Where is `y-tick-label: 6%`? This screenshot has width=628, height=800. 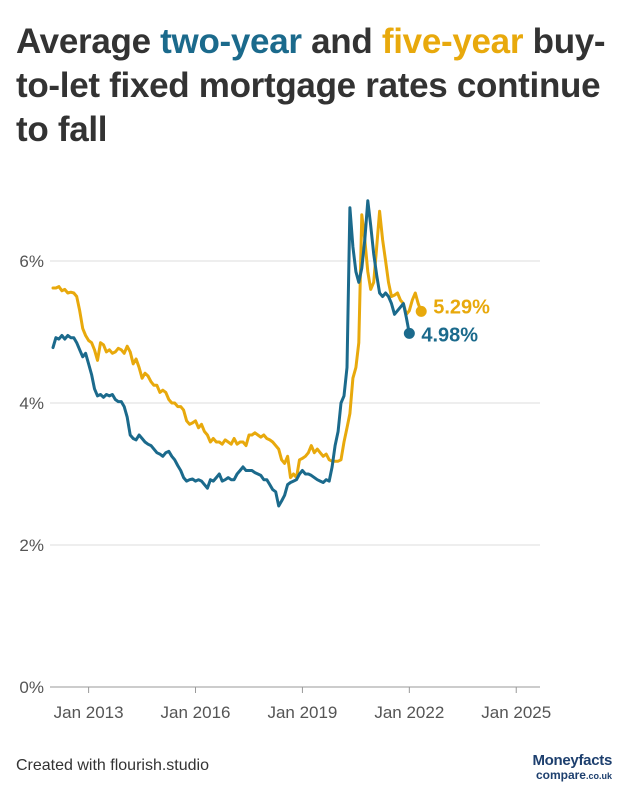 y-tick-label: 6% is located at coordinates (31, 261).